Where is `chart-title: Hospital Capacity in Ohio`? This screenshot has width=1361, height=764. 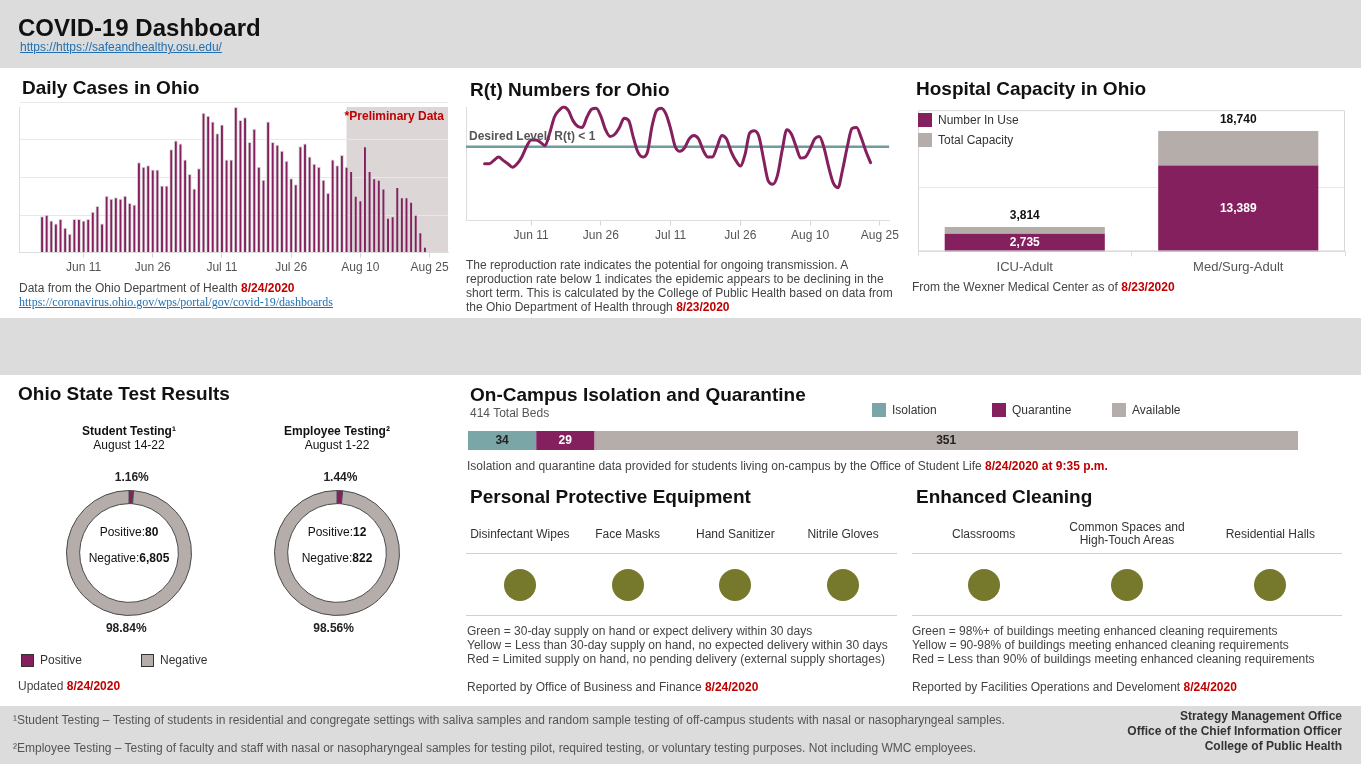
chart-title: Hospital Capacity in Ohio is located at coordinates (1031, 89).